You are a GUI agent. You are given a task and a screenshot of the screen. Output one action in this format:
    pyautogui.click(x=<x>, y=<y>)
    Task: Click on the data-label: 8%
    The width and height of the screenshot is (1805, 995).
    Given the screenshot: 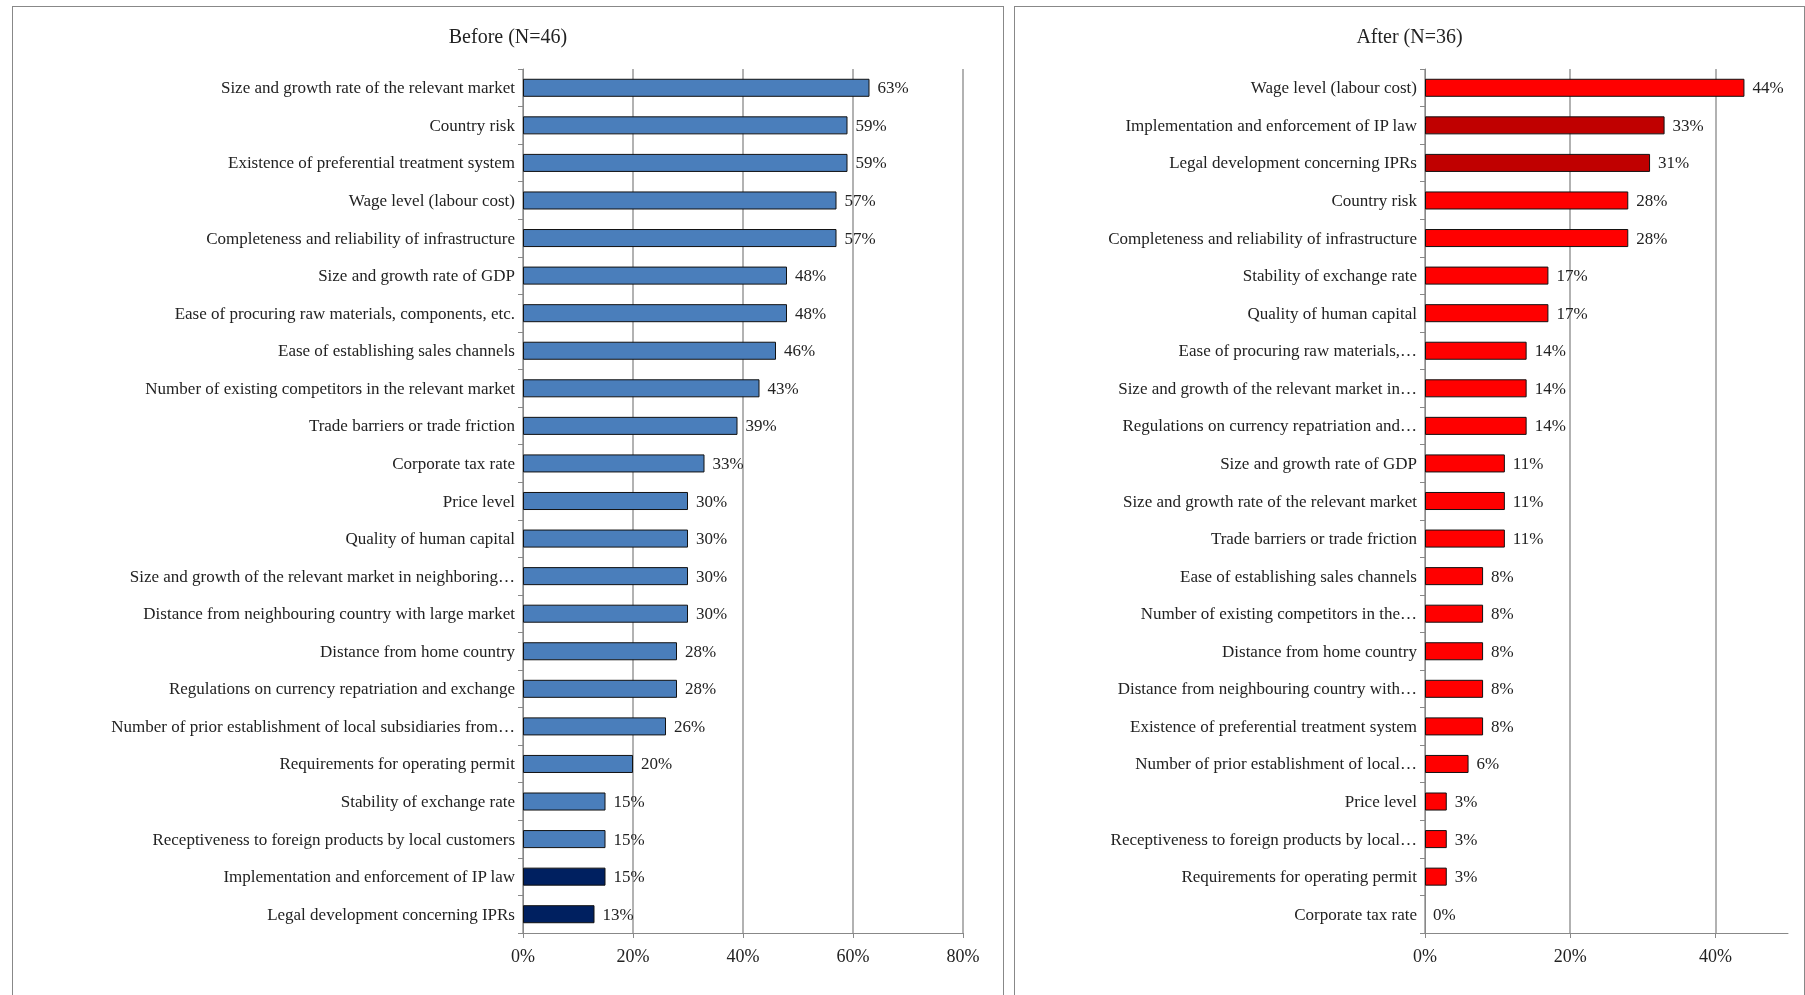 What is the action you would take?
    pyautogui.click(x=1502, y=689)
    